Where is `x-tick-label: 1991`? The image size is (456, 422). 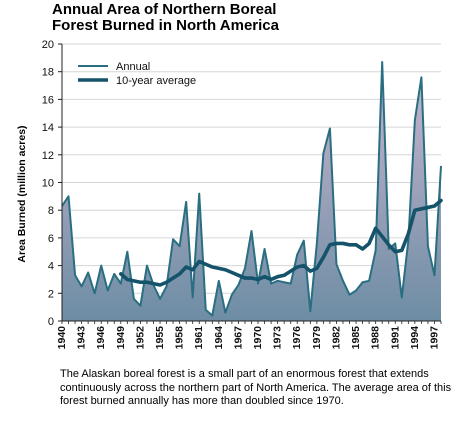
x-tick-label: 1991 is located at coordinates (395, 338).